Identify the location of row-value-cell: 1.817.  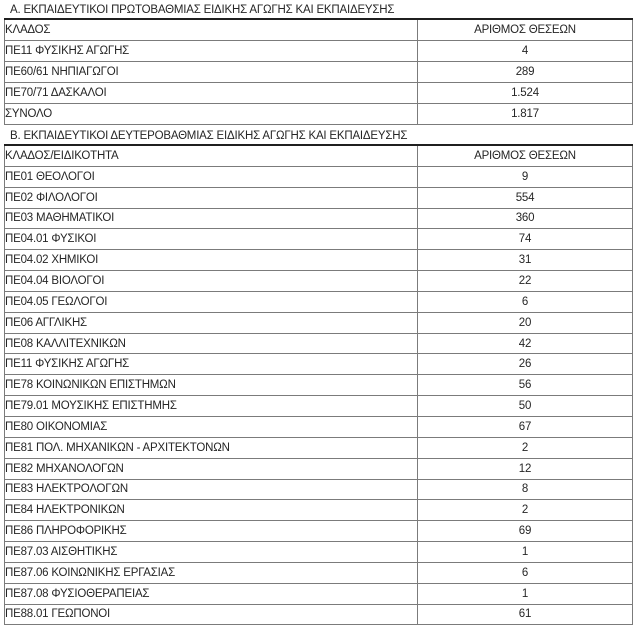
(525, 114).